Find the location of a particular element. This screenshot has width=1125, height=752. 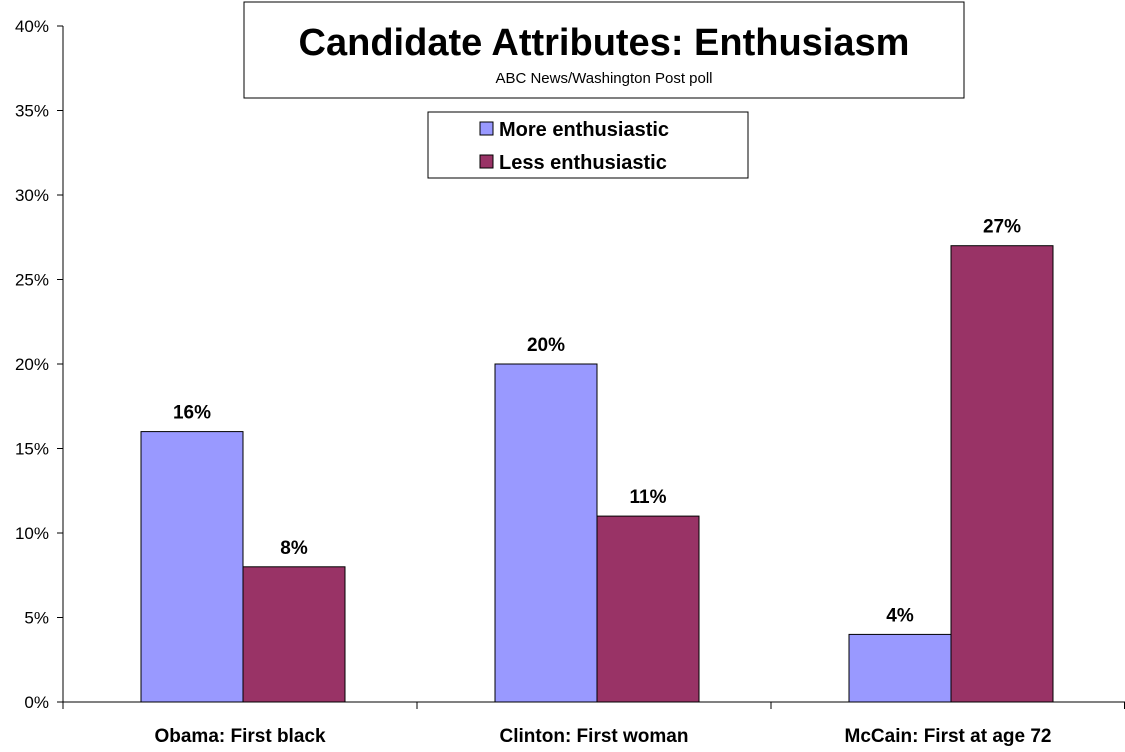

x-tick-label-mccain-first-at-age-72: McCain: First at age 72 is located at coordinates (948, 736).